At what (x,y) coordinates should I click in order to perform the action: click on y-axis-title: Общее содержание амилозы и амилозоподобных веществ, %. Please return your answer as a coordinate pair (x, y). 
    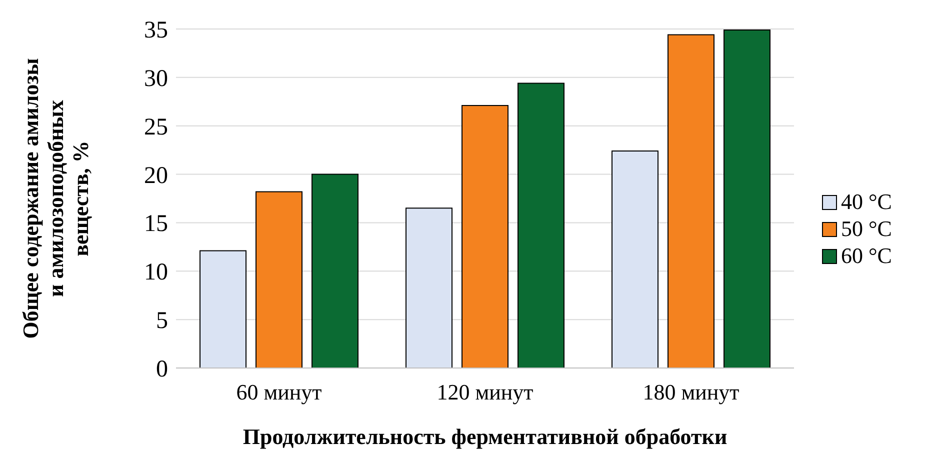
    Looking at the image, I should click on (55, 198).